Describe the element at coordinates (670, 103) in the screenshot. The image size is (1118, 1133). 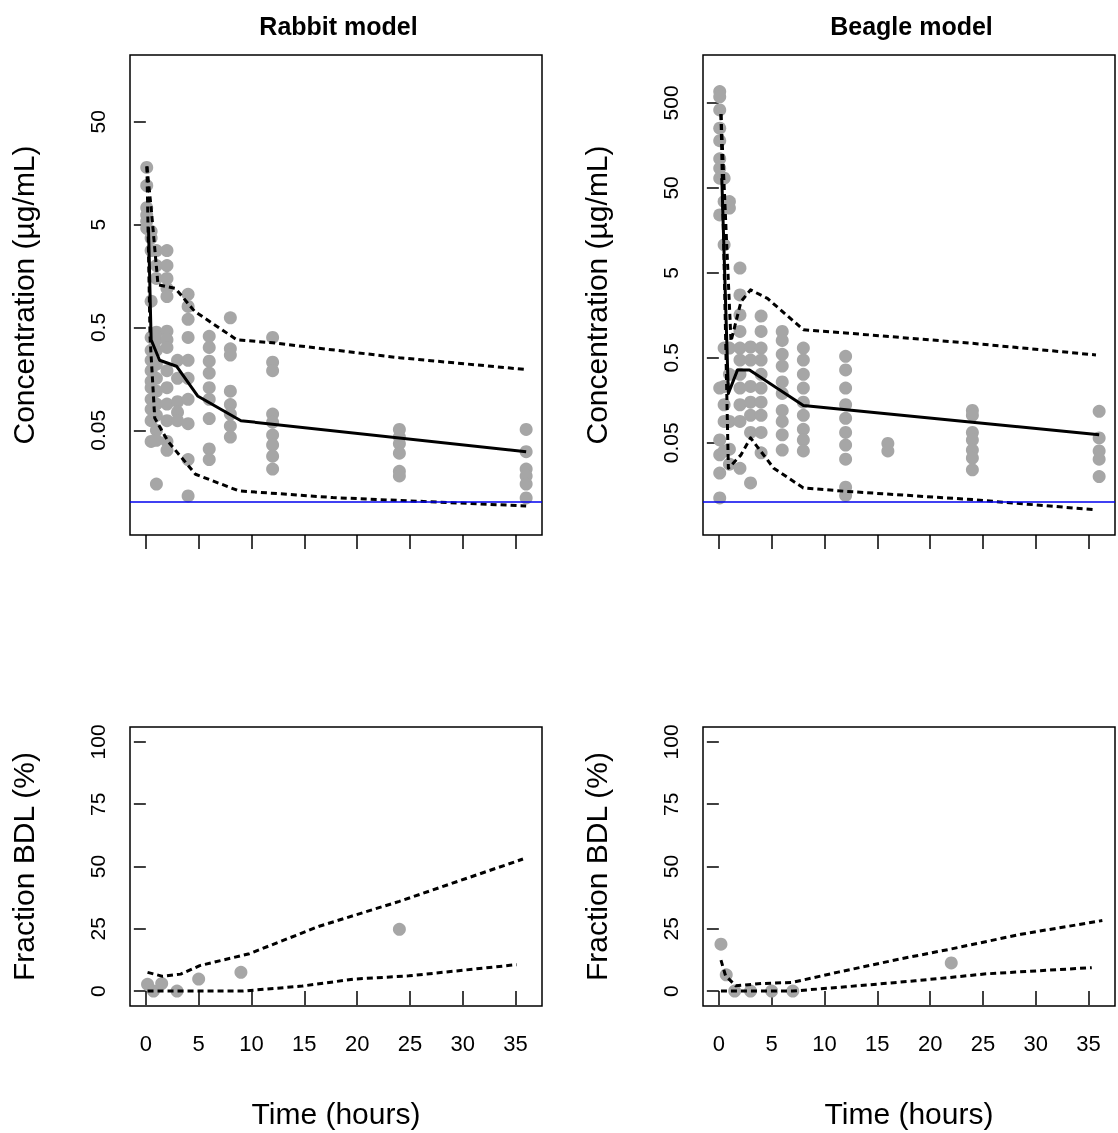
I see `y-tick-label: 500` at that location.